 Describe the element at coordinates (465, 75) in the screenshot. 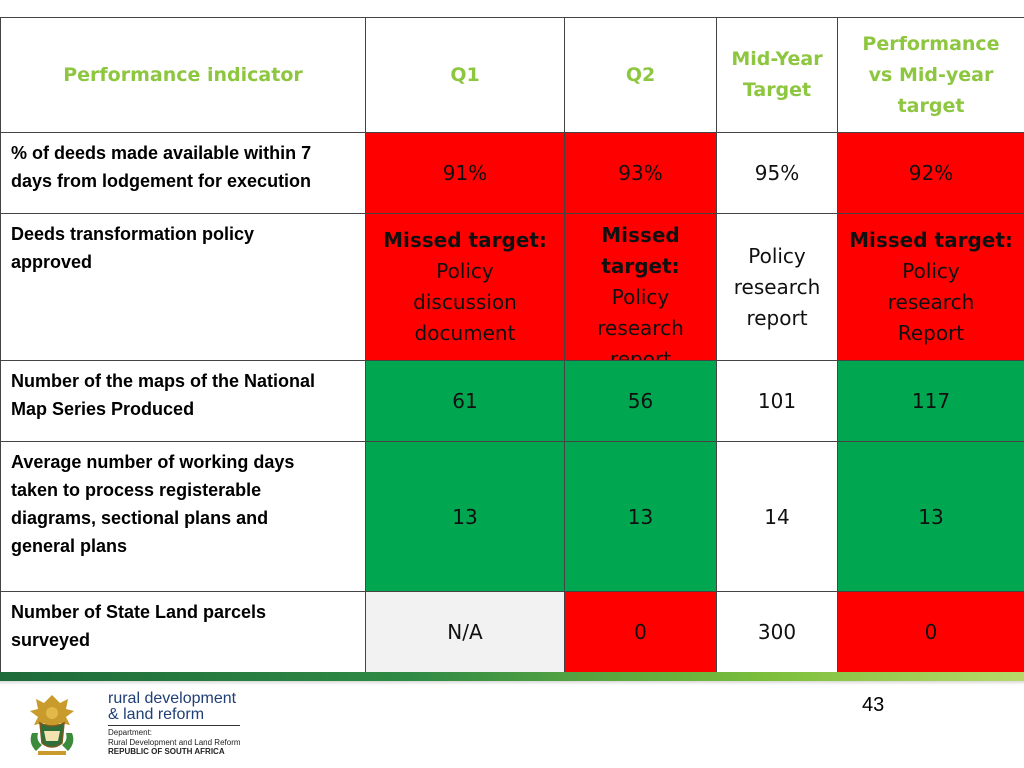

I see `header-q1: Q1` at that location.